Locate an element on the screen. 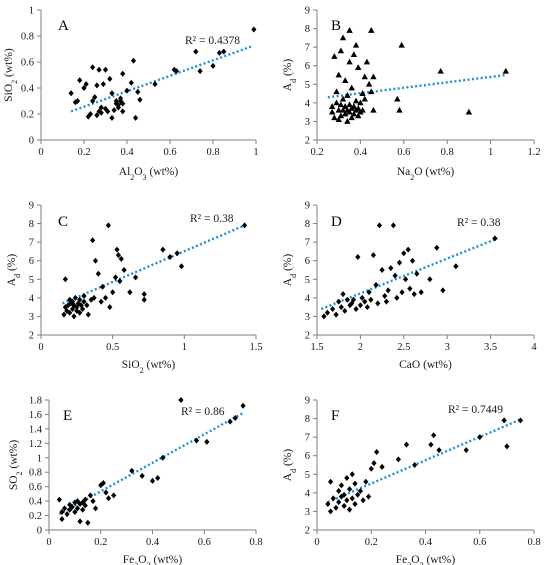 Image resolution: width=550 pixels, height=565 pixels. y-tick-label: 1.2 is located at coordinates (35, 444).